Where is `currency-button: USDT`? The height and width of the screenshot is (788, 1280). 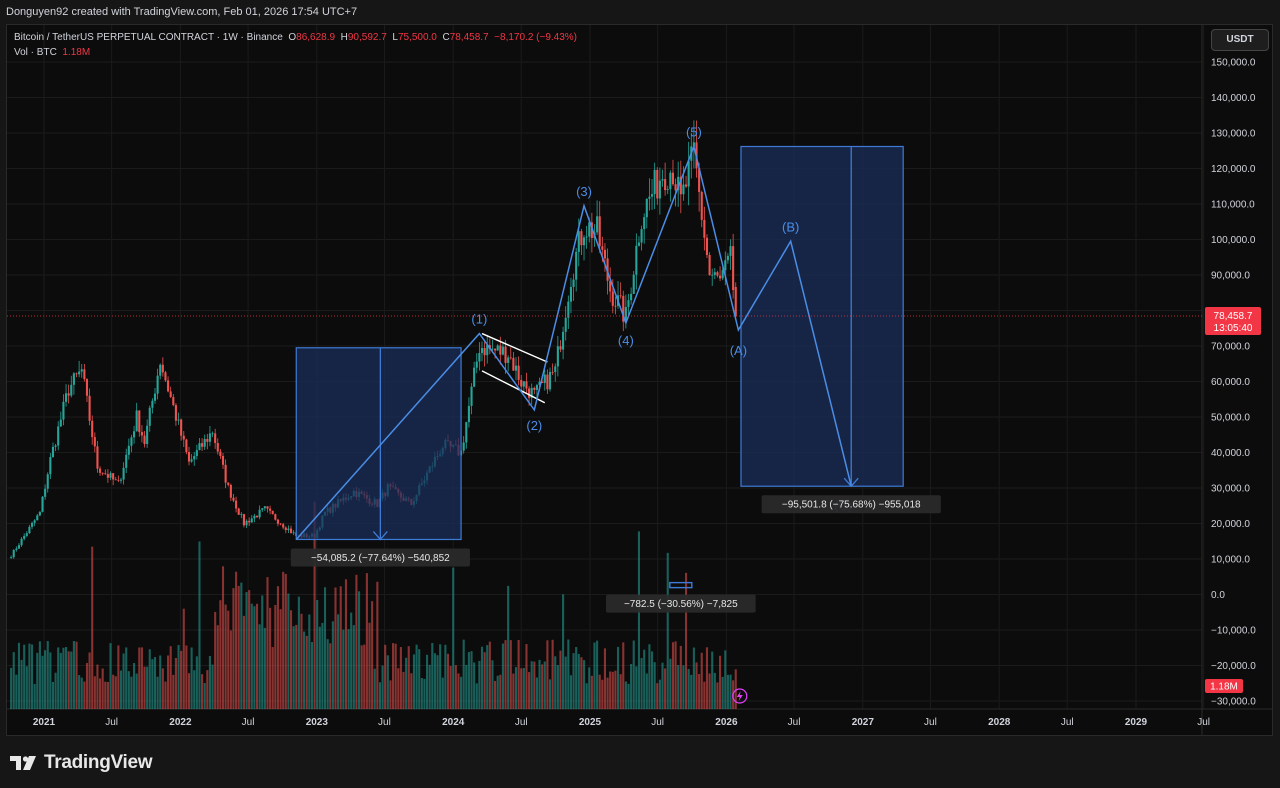 currency-button: USDT is located at coordinates (1240, 40).